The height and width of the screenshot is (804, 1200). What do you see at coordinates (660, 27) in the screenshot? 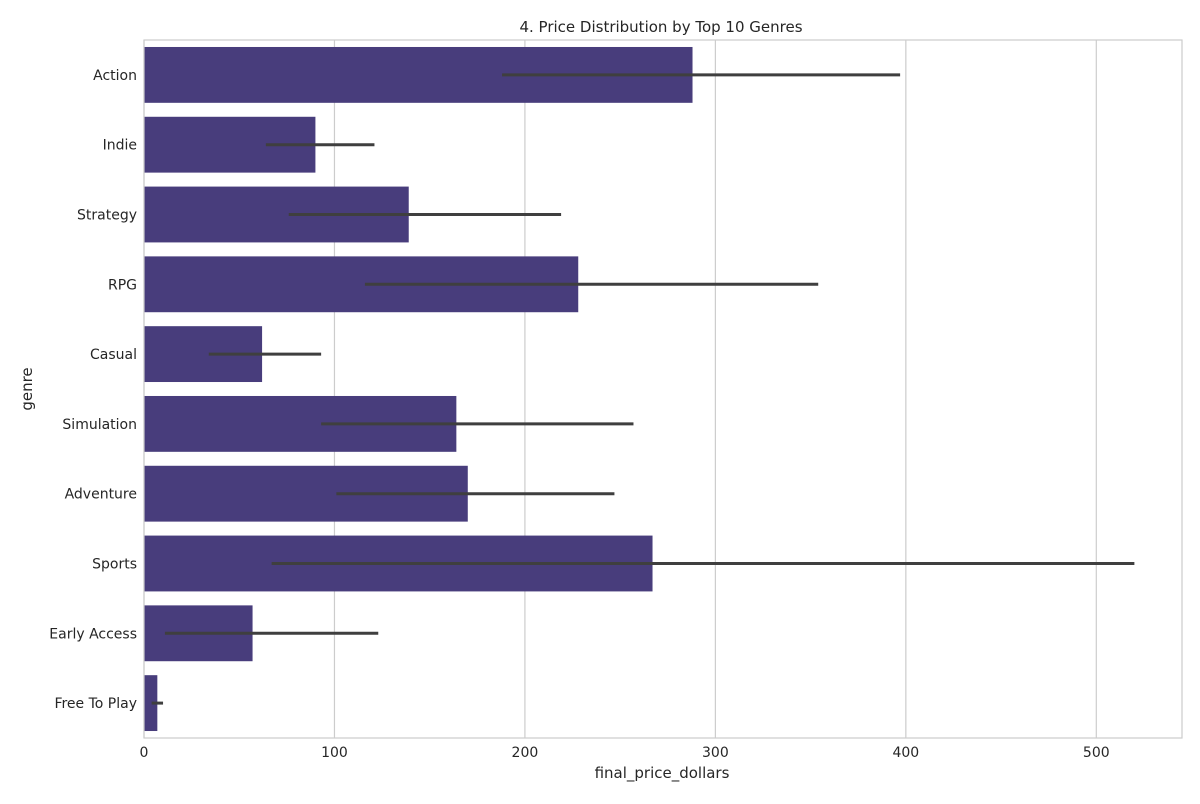
I see `chart-title: 4. Price Distribution by Top 10 Genres` at bounding box center [660, 27].